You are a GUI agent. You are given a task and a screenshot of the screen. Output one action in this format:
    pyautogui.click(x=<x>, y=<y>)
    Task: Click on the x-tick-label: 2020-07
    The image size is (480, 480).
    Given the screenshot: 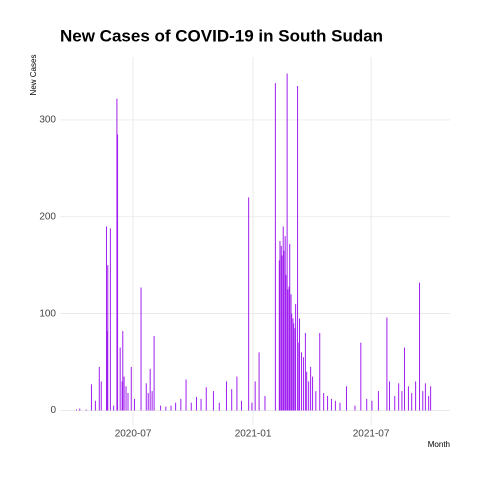 What is the action you would take?
    pyautogui.click(x=133, y=434)
    